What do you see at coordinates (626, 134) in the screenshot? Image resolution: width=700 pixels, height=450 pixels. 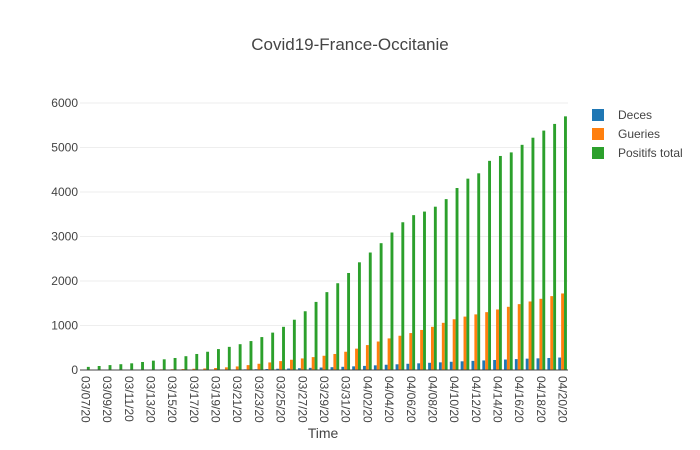 I see `legend-item: Gueries` at bounding box center [626, 134].